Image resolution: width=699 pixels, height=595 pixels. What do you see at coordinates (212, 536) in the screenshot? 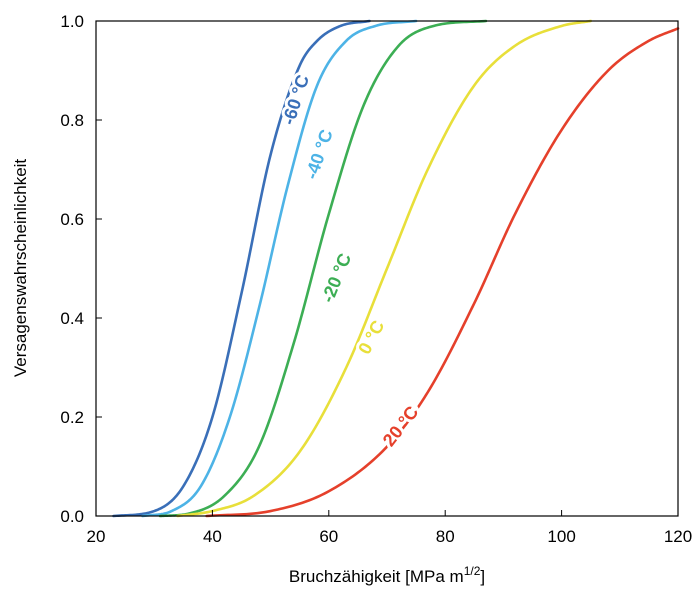
I see `x-tick-label: 40` at bounding box center [212, 536].